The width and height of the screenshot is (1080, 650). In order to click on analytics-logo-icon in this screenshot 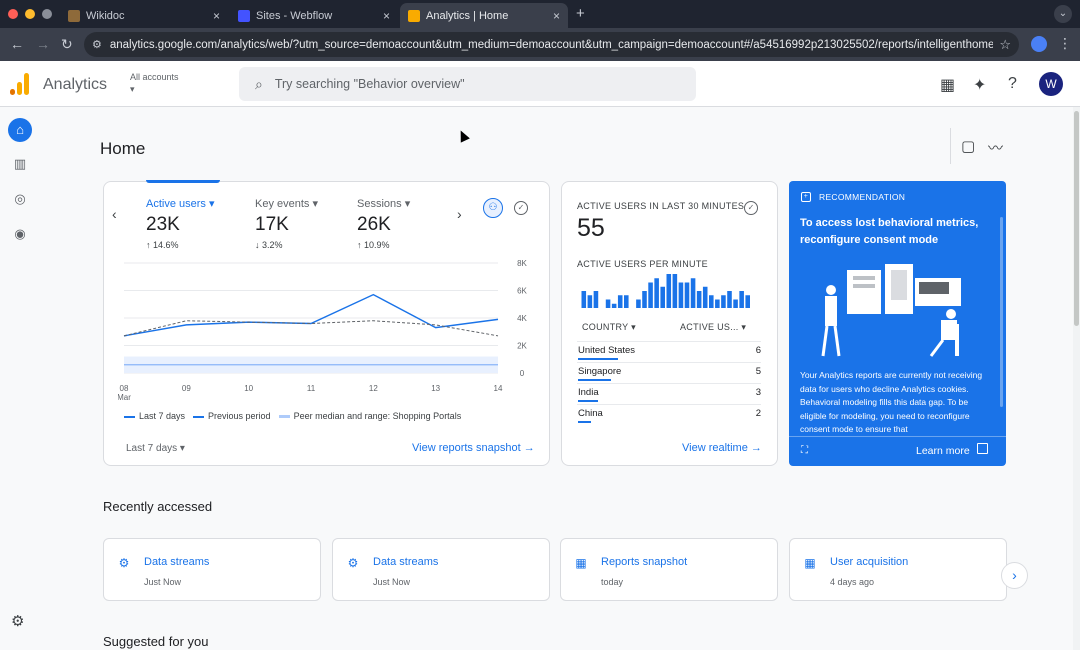, I will do `click(21, 84)`.